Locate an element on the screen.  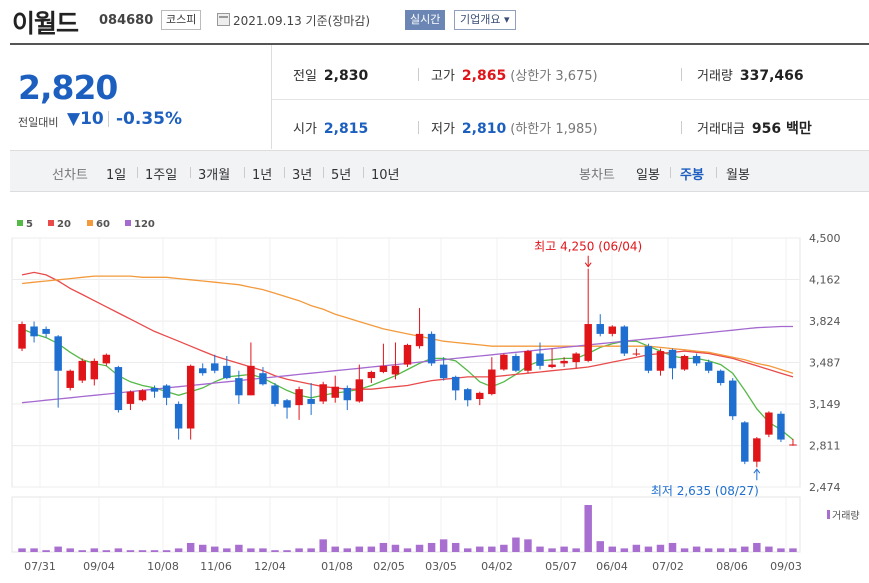
y-tick-label: 3,149 is located at coordinates (825, 404).